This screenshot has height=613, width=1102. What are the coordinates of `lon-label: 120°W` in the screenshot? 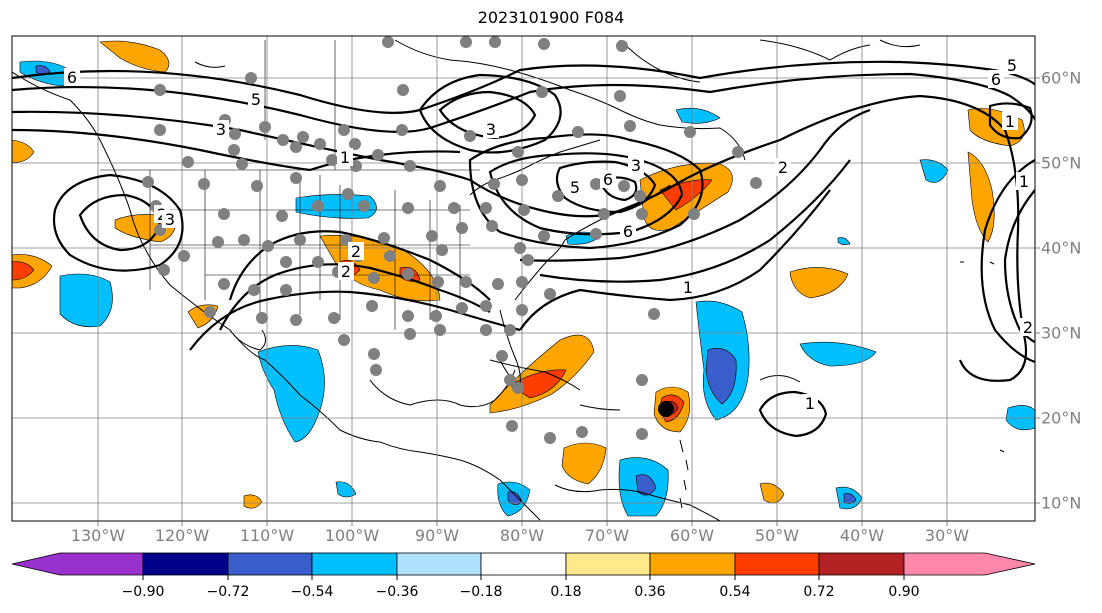 It's located at (182, 535).